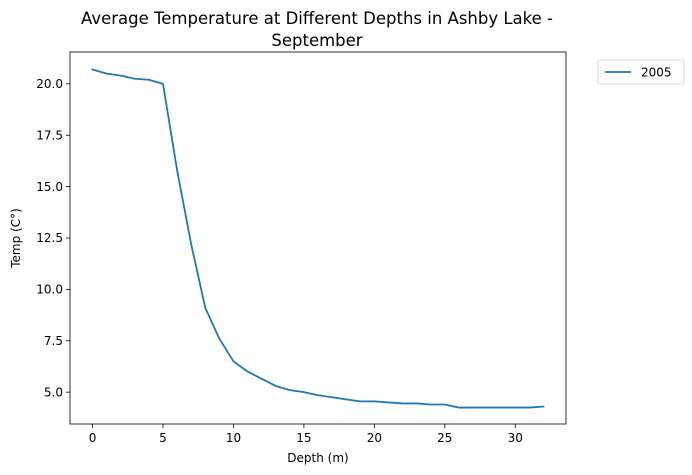 This screenshot has height=475, width=692. I want to click on legend: 2005, so click(641, 72).